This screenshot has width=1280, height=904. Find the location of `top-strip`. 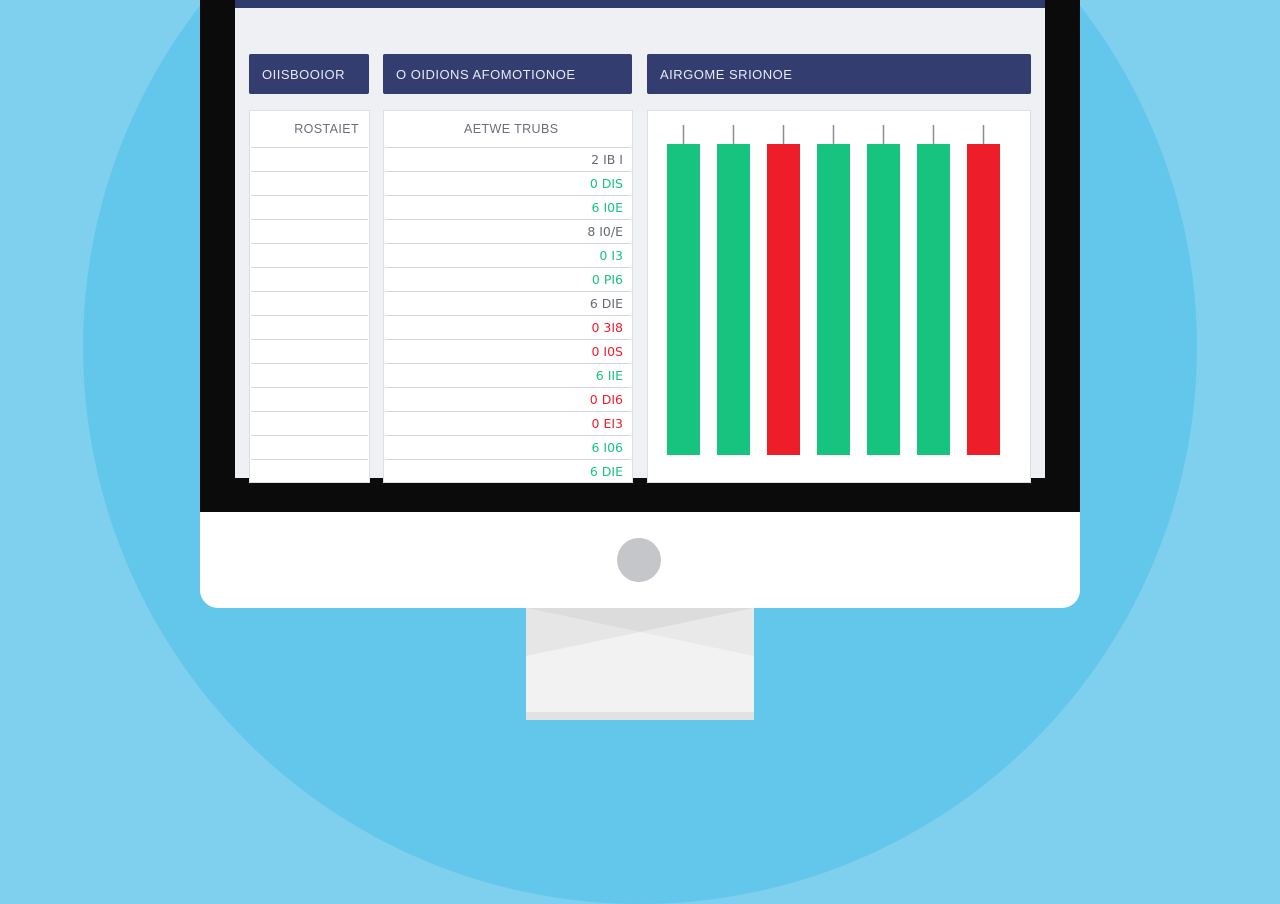

top-strip is located at coordinates (640, 4).